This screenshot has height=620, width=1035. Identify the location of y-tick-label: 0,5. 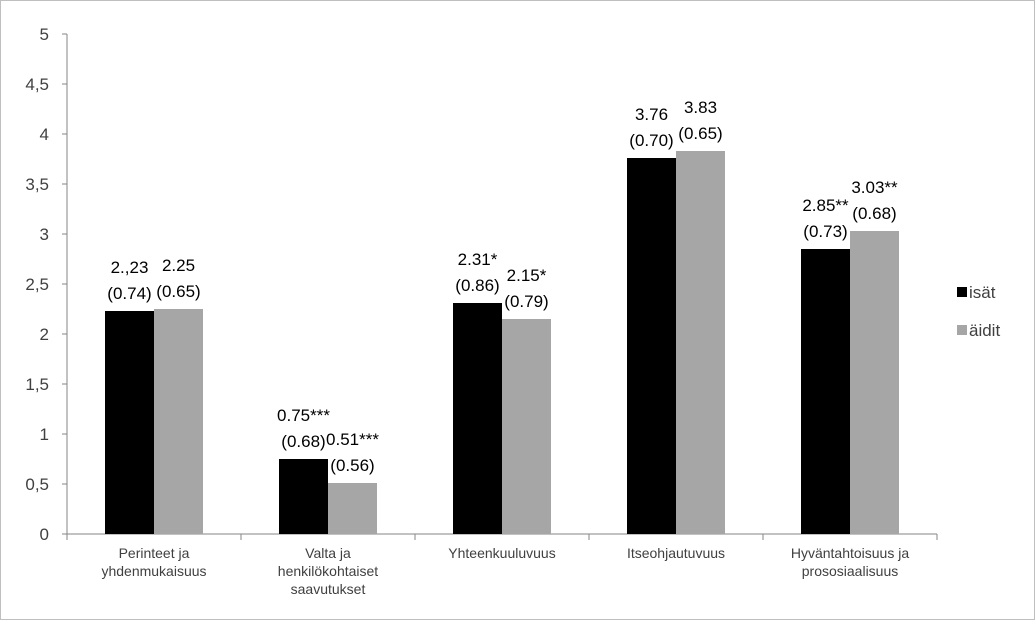
(37, 484).